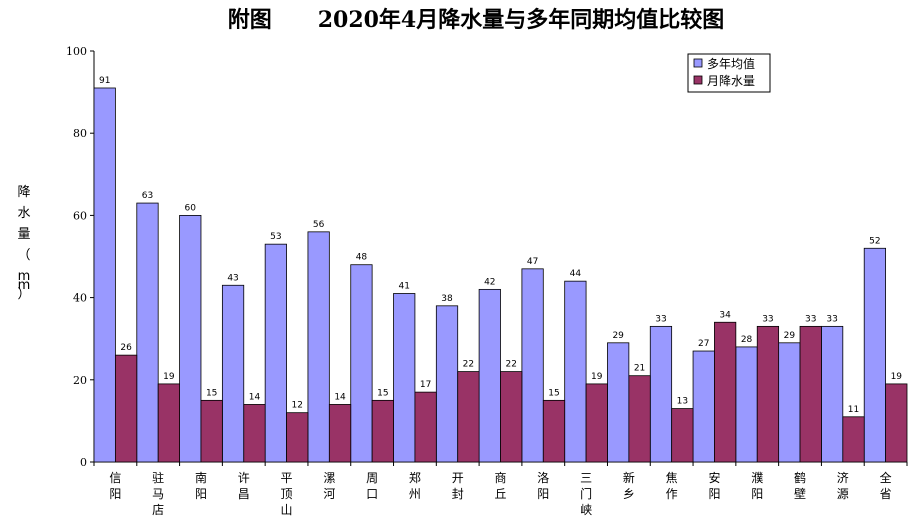 The width and height of the screenshot is (923, 531). Describe the element at coordinates (191, 208) in the screenshot. I see `data-label: 60` at that location.